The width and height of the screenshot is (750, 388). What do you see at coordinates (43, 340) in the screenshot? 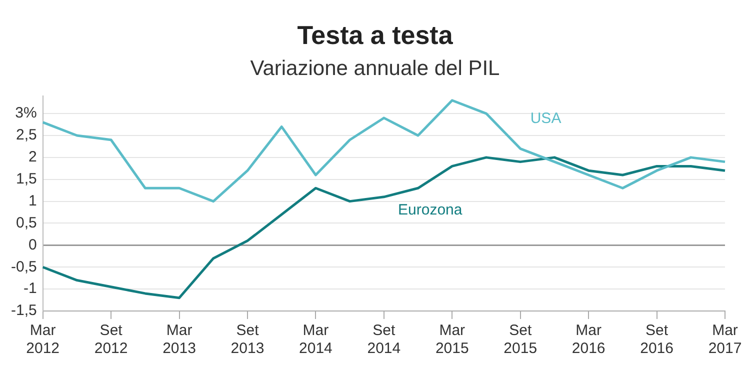
I see `x-tick-label: Mar 2012` at bounding box center [43, 340].